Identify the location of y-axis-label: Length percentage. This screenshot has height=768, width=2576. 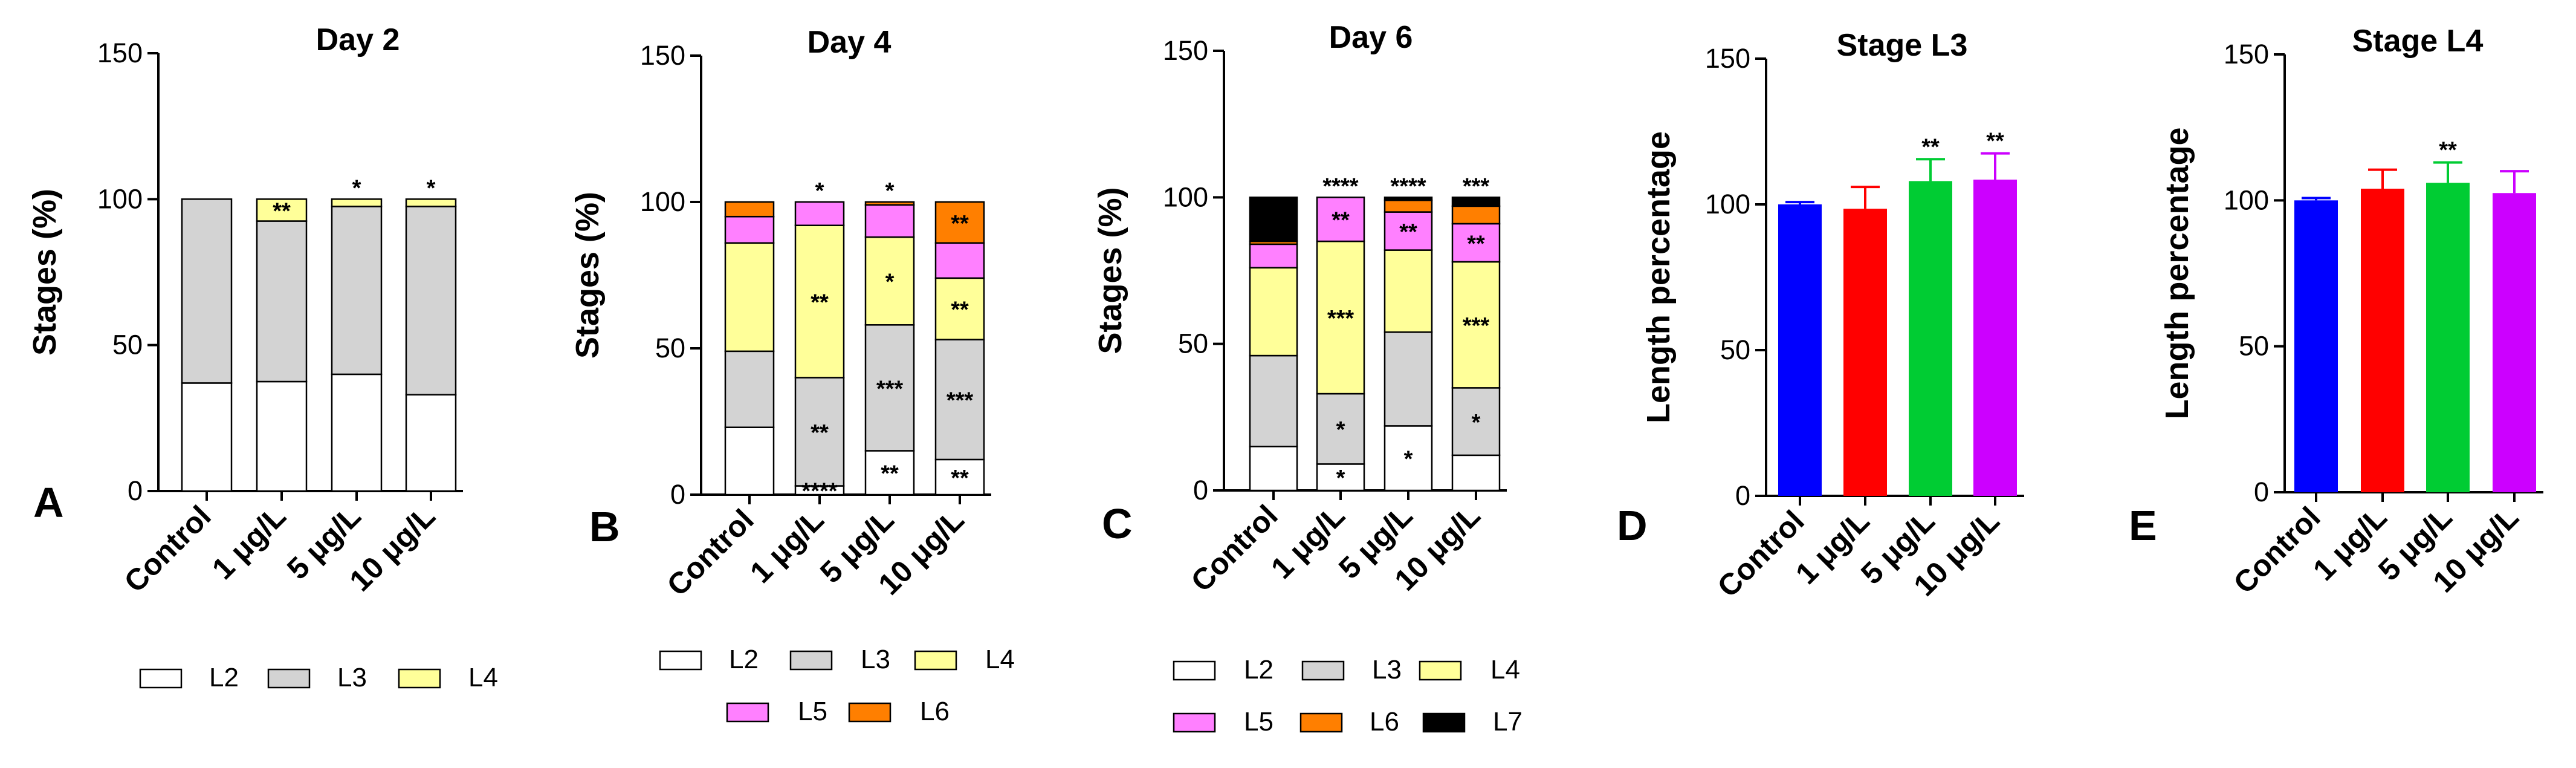
(1658, 277).